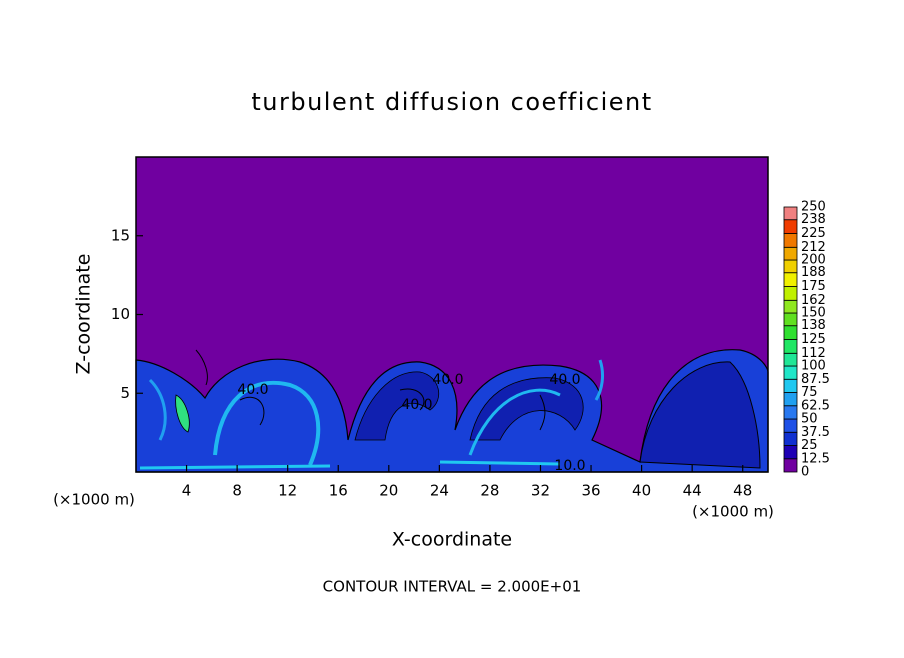 This screenshot has width=904, height=658. Describe the element at coordinates (641, 491) in the screenshot. I see `x-tick-label: 40` at that location.